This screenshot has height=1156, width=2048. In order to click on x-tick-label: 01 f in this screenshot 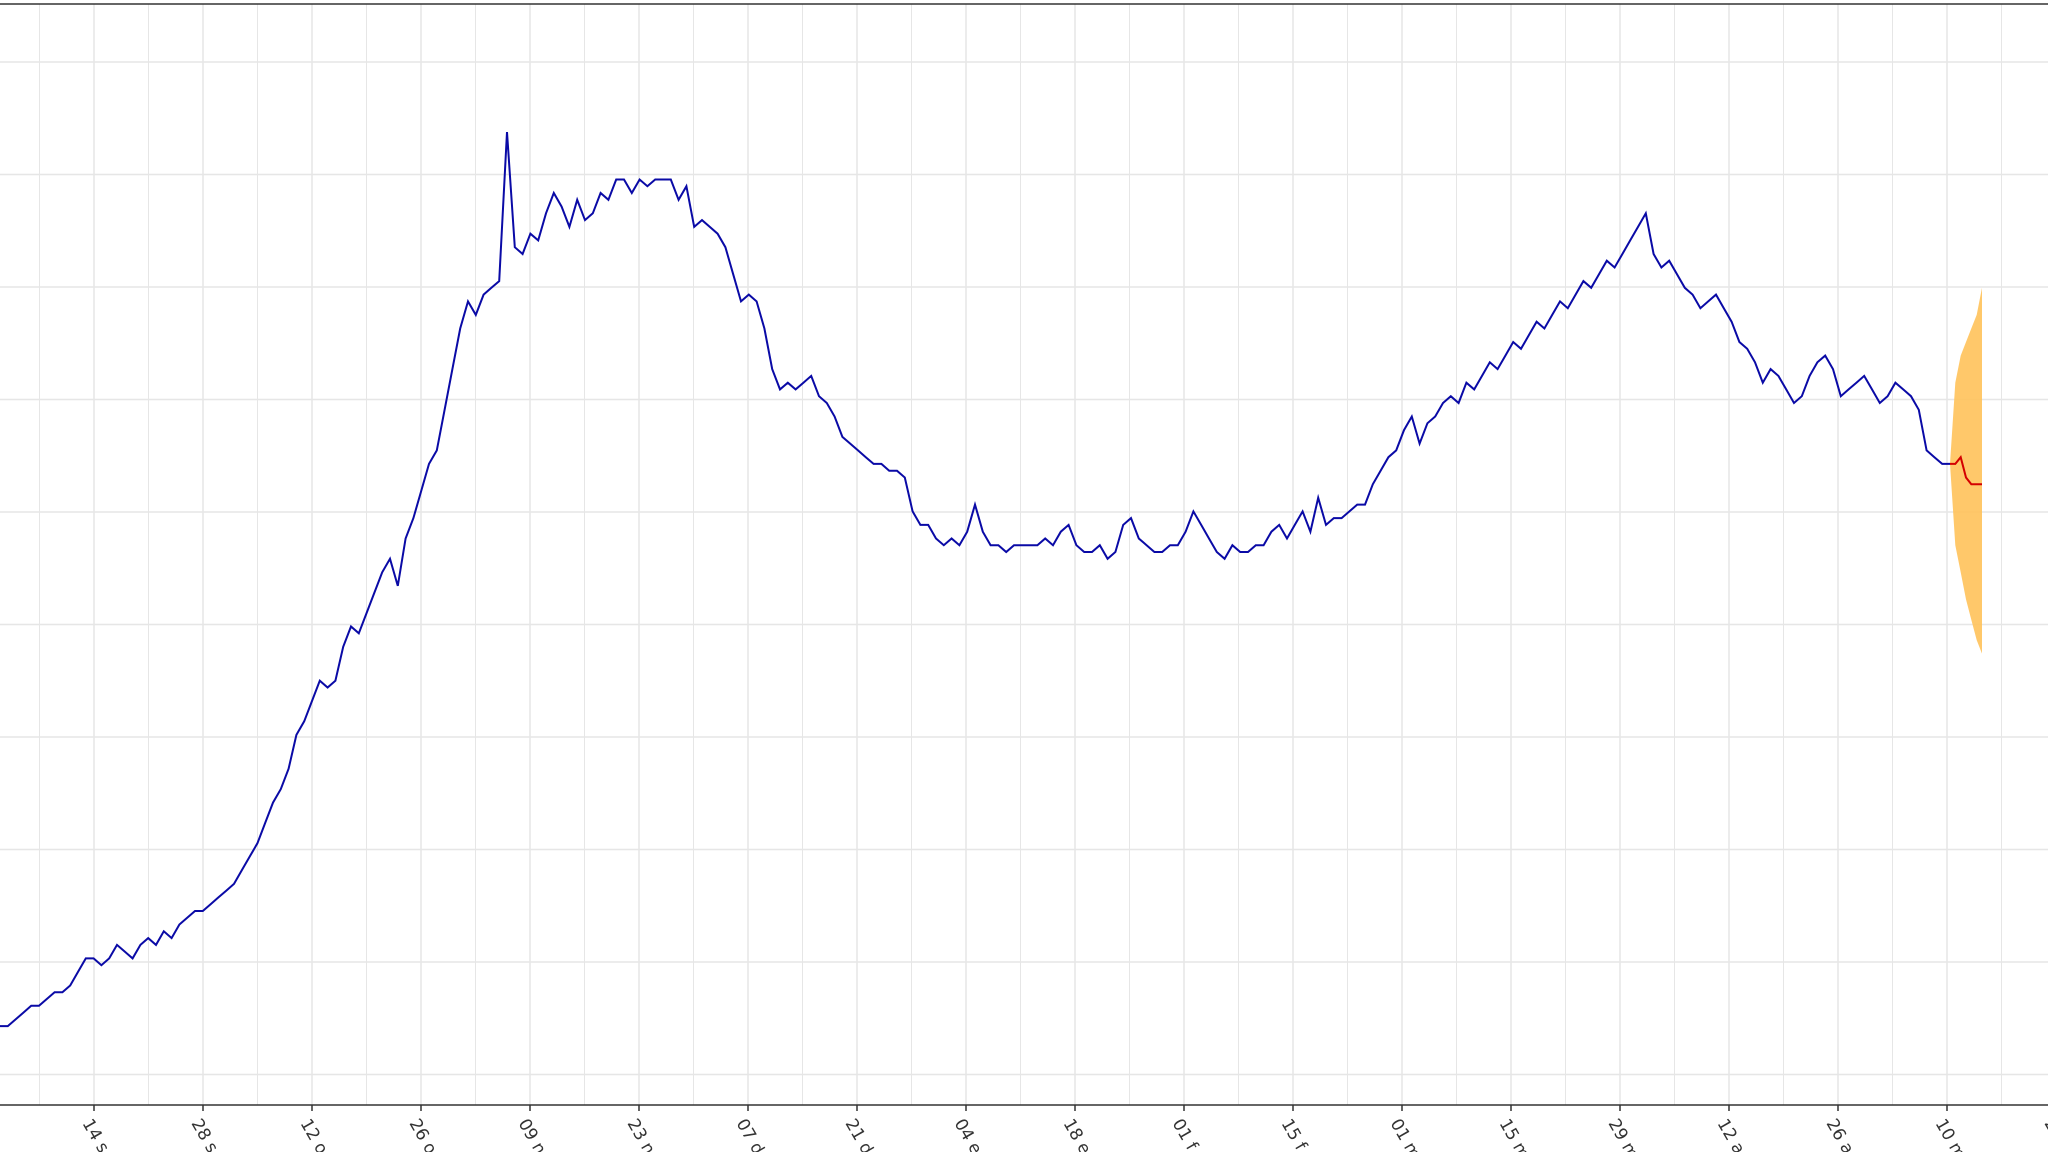, I will do `click(1185, 1134)`.